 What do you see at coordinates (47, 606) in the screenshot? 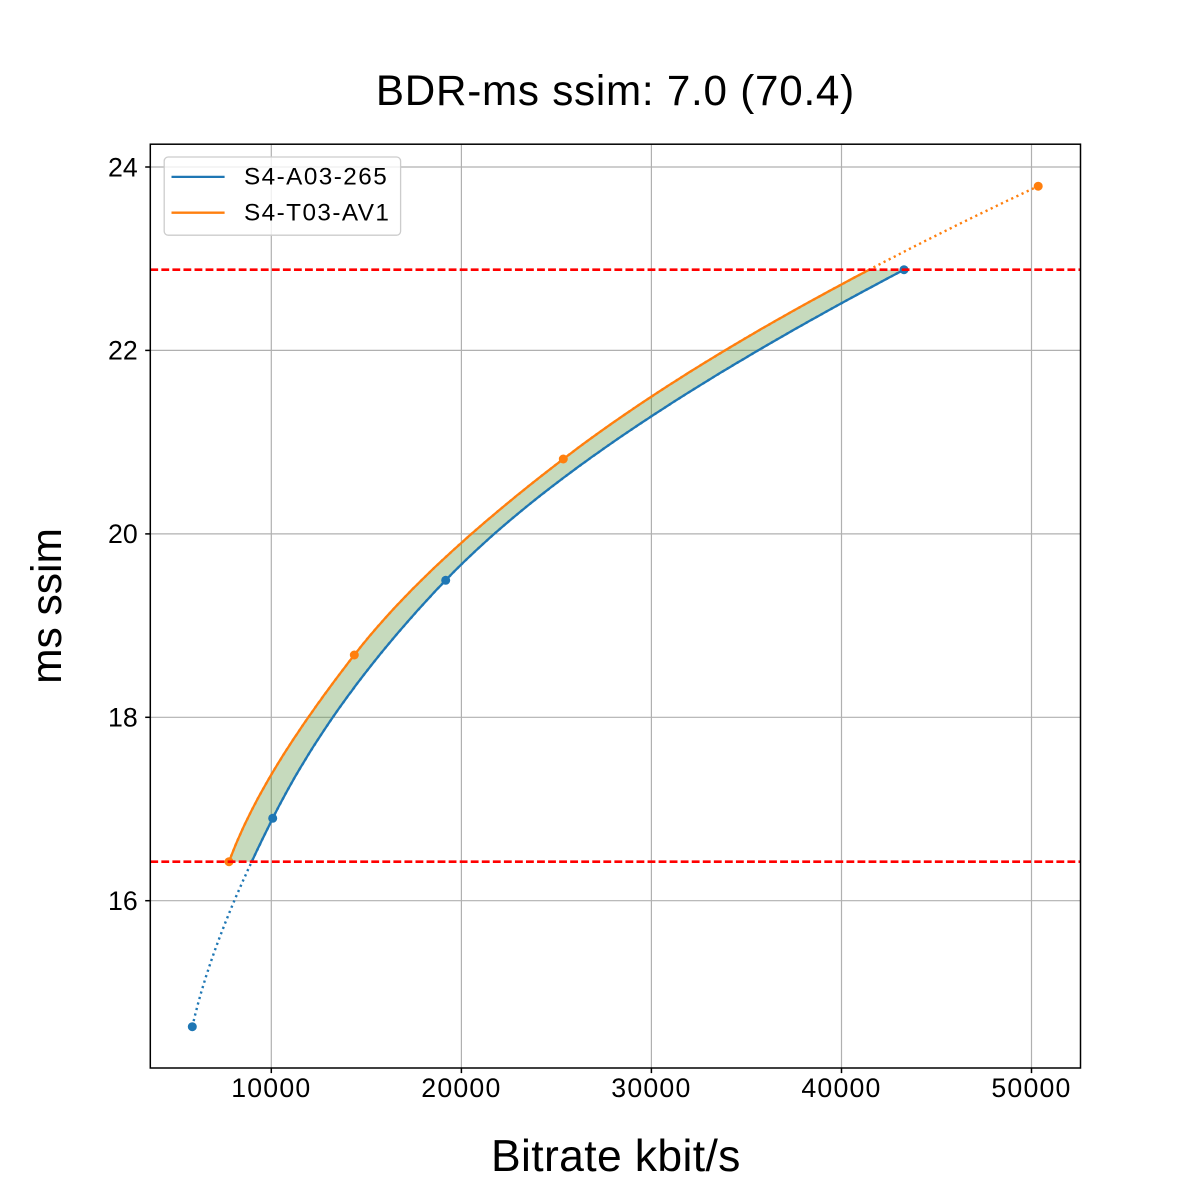
I see `svg-text: ms ssim` at bounding box center [47, 606].